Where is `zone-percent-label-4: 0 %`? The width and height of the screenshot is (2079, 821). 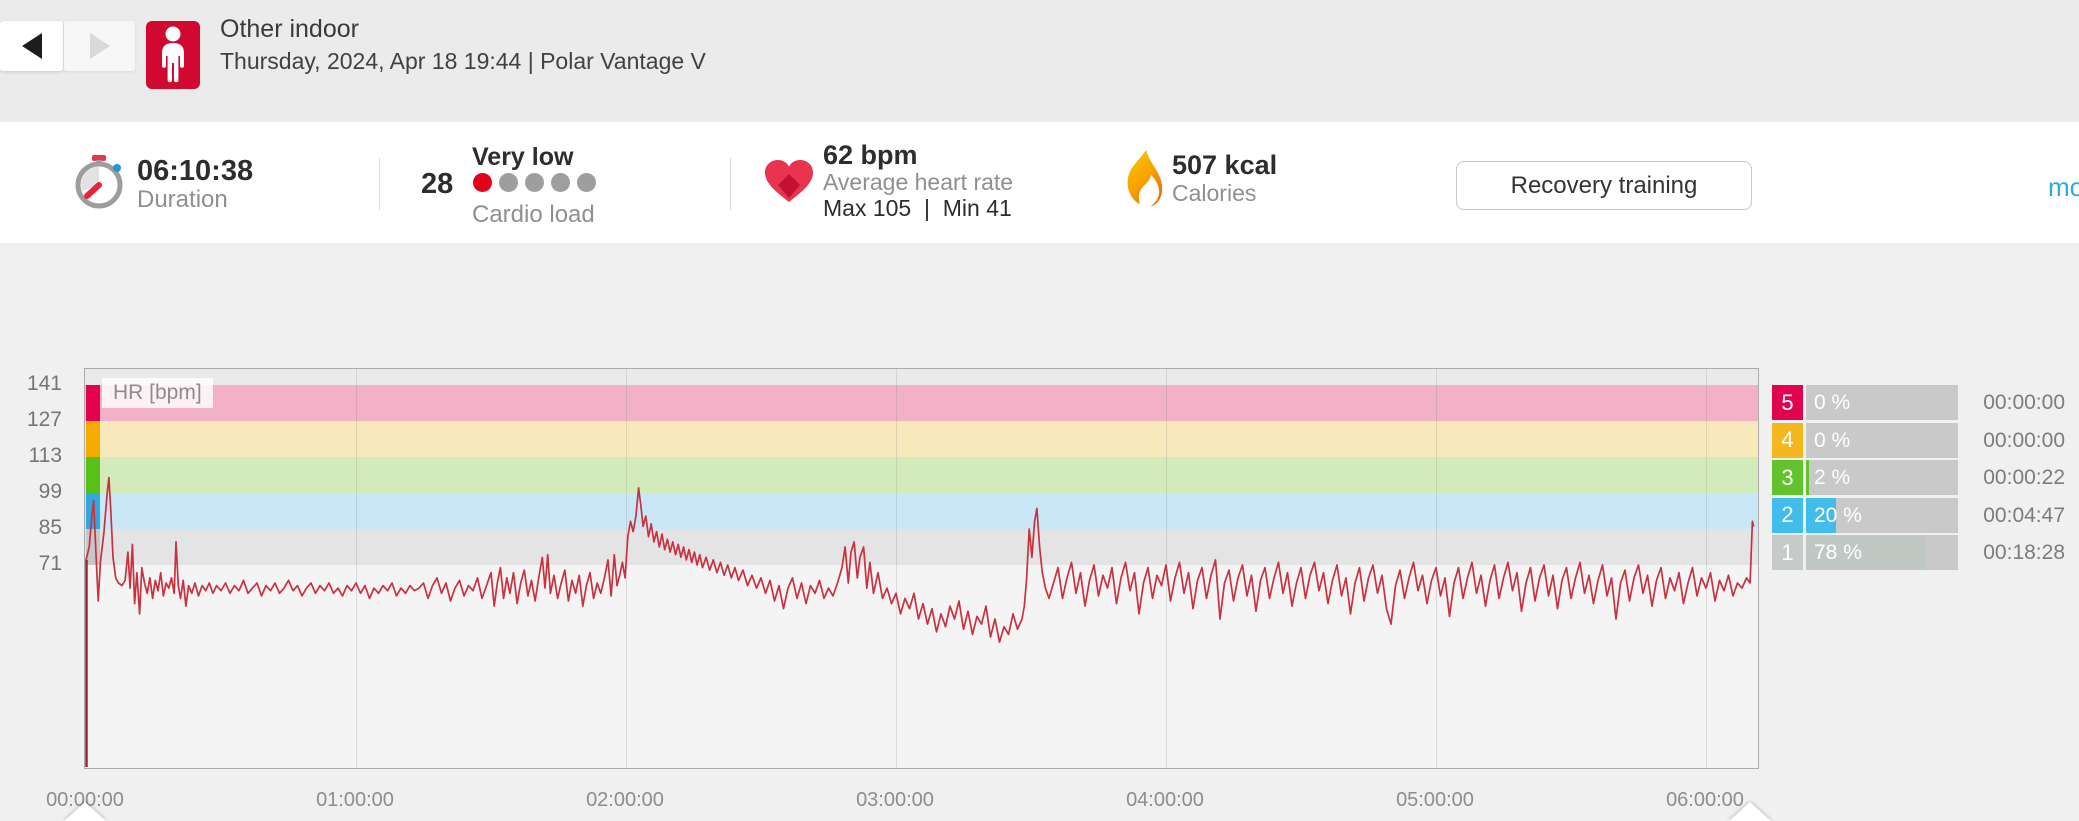 zone-percent-label-4: 0 % is located at coordinates (1832, 440).